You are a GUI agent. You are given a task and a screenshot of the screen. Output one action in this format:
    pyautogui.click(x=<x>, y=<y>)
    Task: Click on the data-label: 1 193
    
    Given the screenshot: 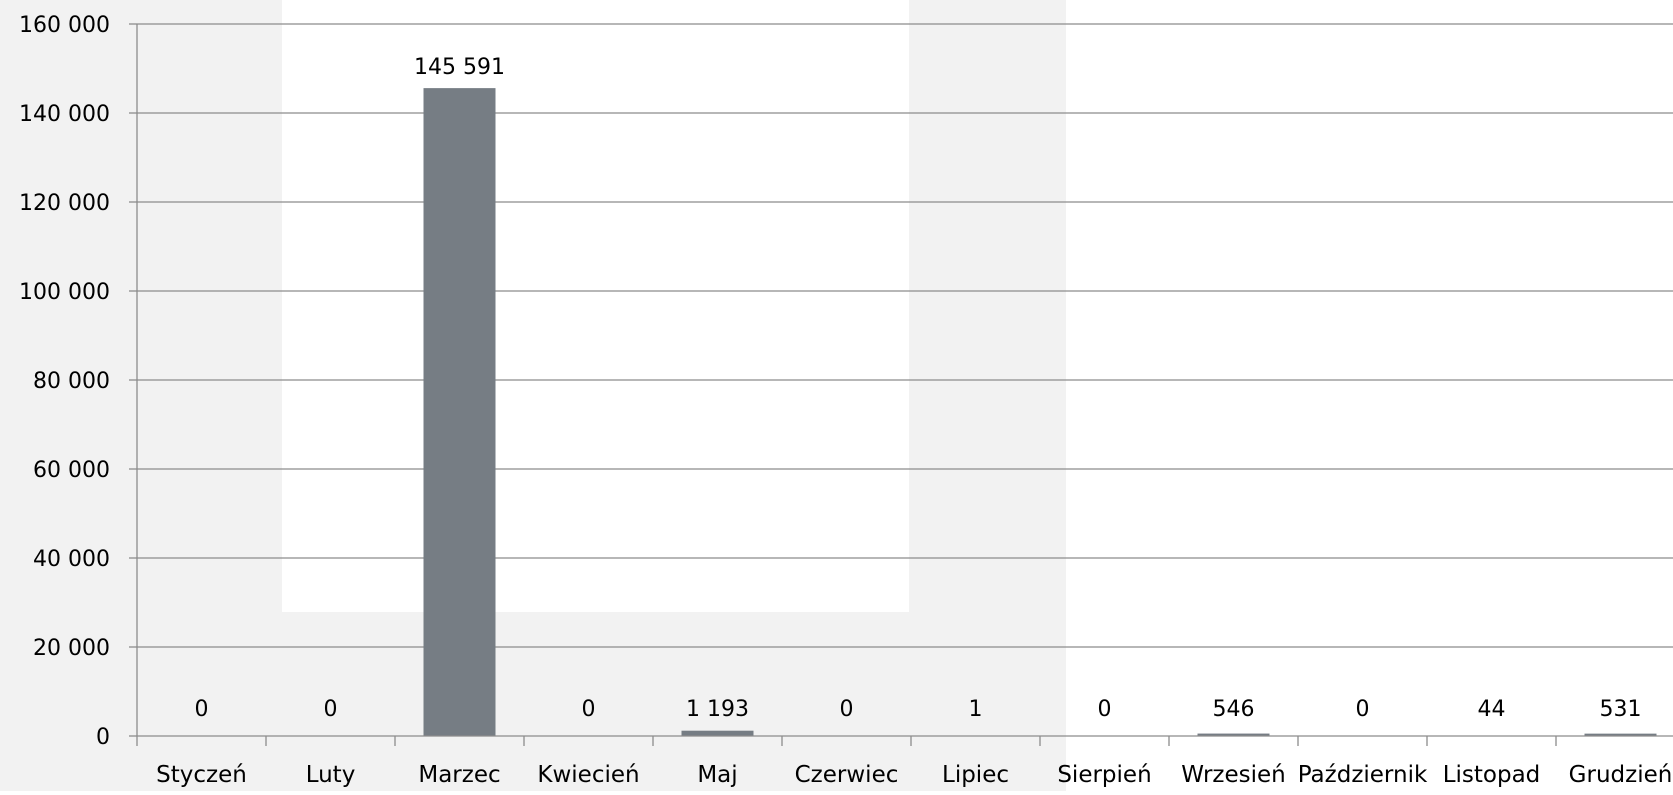 What is the action you would take?
    pyautogui.click(x=717, y=709)
    